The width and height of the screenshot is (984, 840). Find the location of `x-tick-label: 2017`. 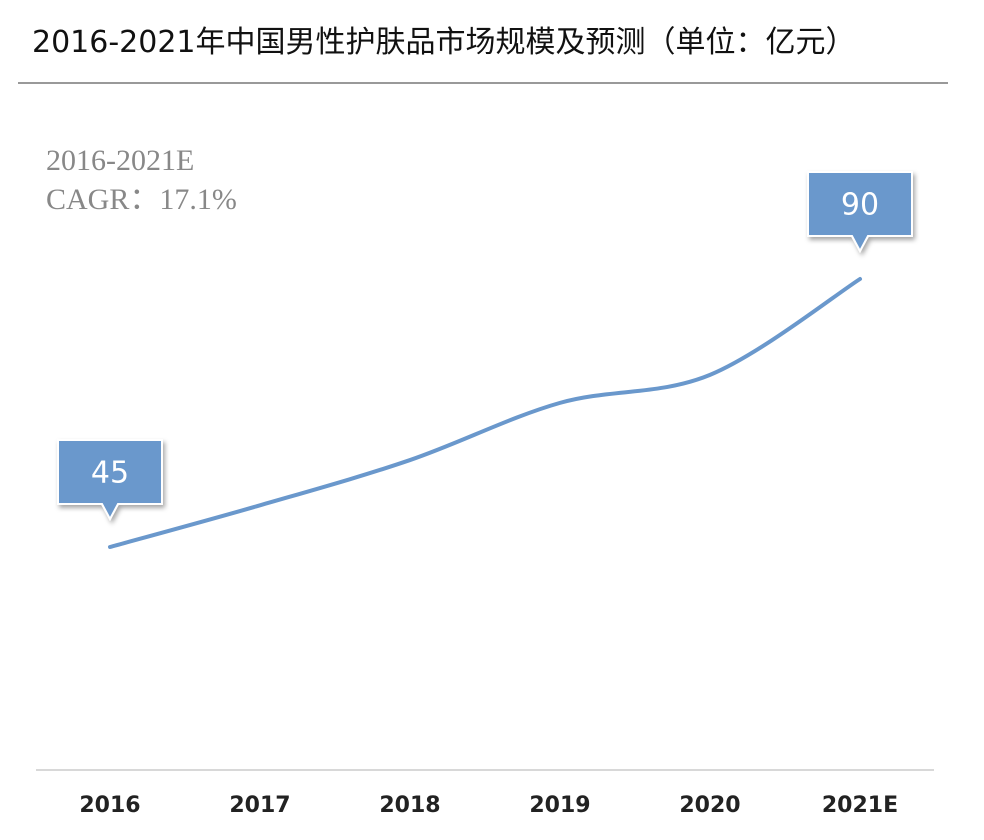

x-tick-label: 2017 is located at coordinates (259, 805).